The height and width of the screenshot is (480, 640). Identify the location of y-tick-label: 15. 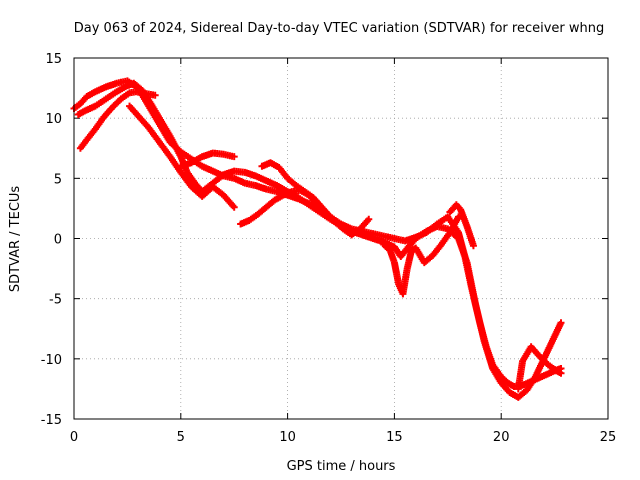
(53, 59).